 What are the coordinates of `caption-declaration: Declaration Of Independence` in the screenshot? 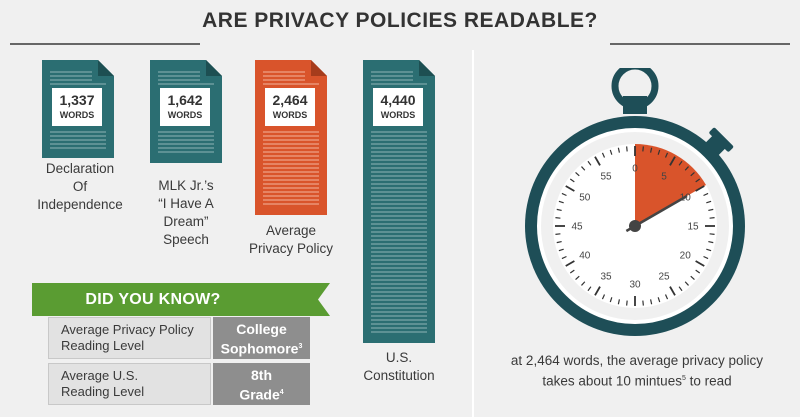 It's located at (80, 187).